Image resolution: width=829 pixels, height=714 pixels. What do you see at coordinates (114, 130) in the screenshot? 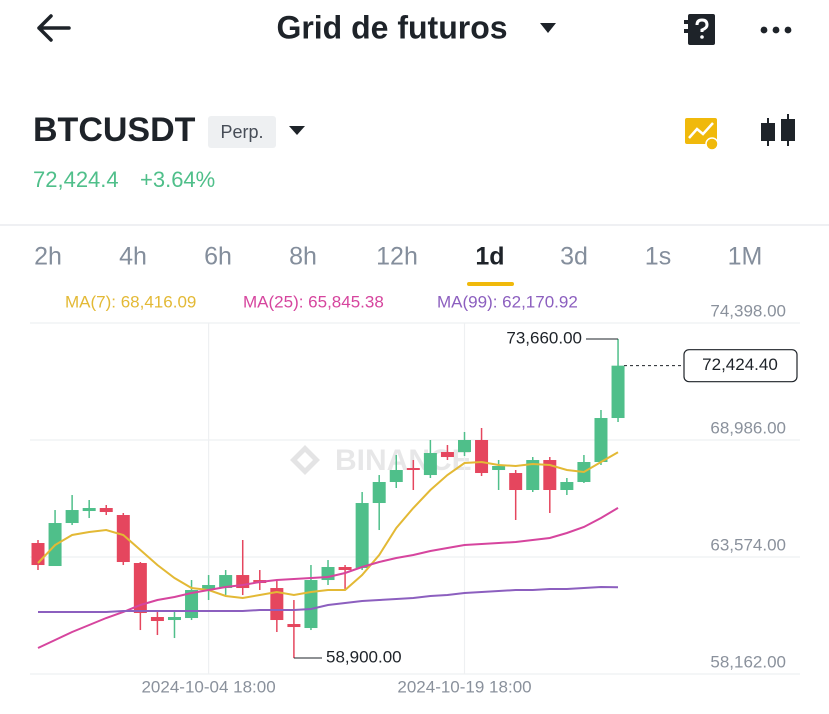
I see `symbol-name: BTCUSDT` at bounding box center [114, 130].